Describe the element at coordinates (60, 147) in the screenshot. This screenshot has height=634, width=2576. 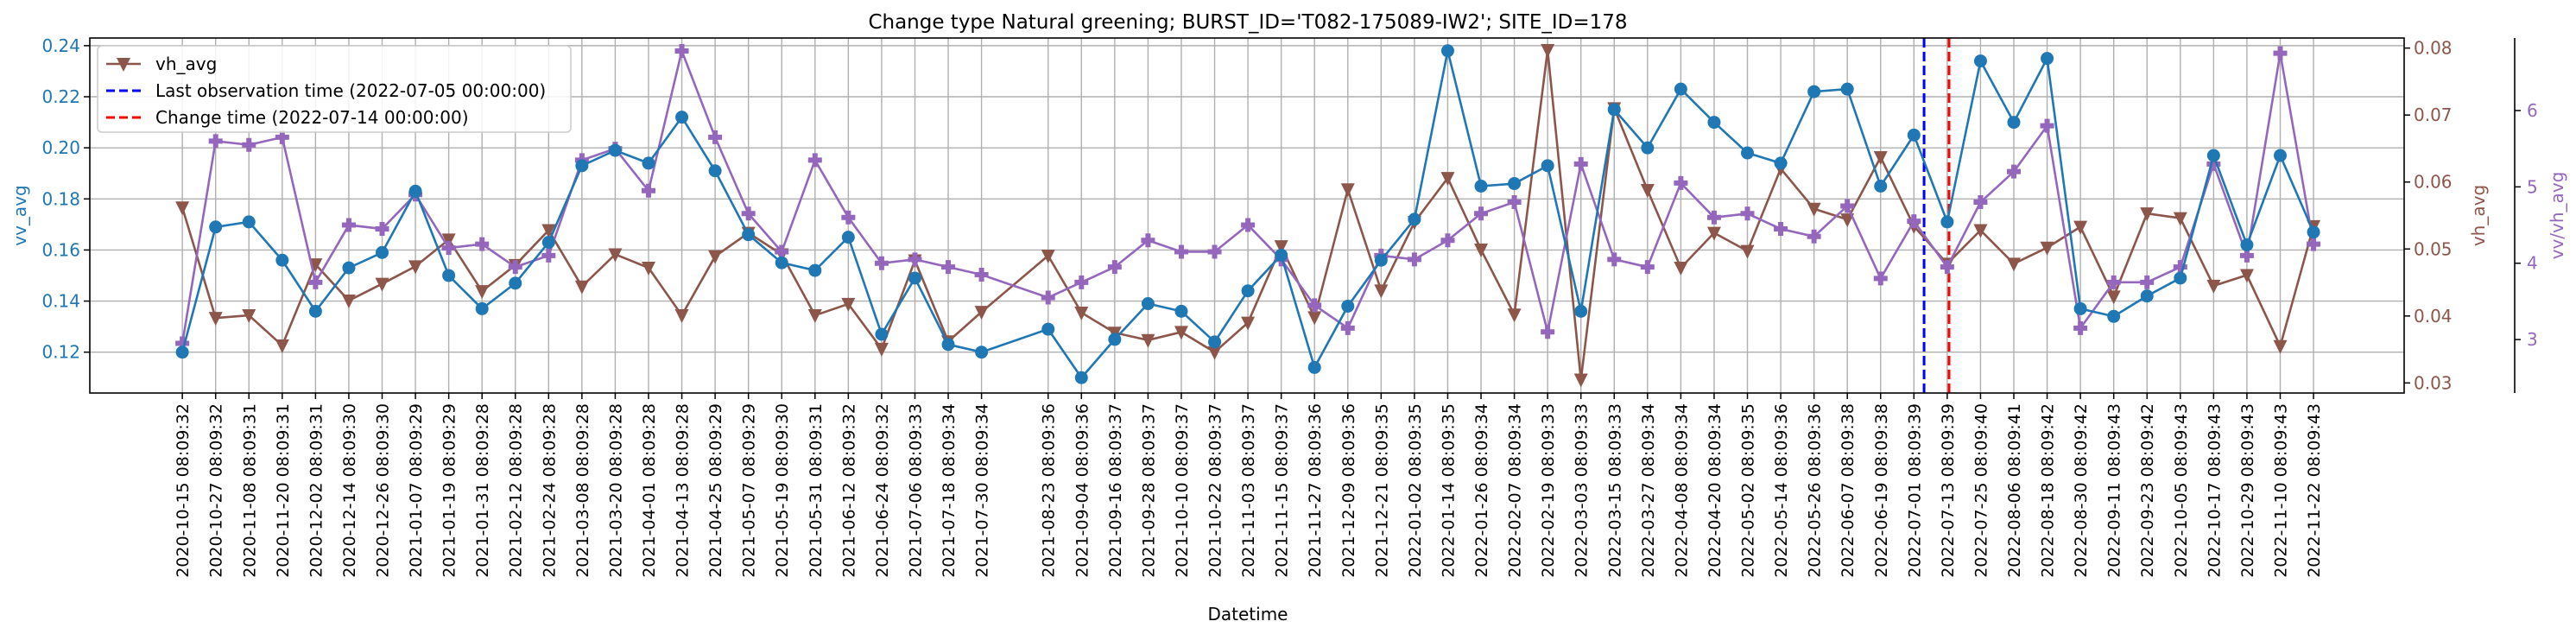
I see `y-left-tick-label: 0.20` at that location.